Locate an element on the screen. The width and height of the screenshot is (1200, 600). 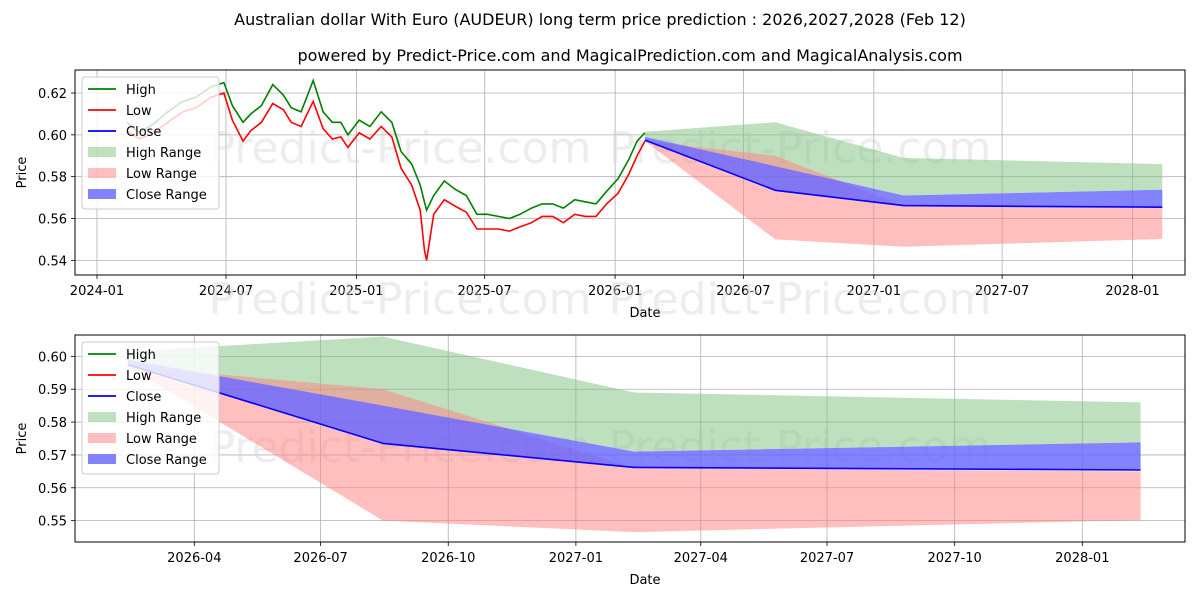
bottom-y-tick-label: 0.59 is located at coordinates (52, 390).